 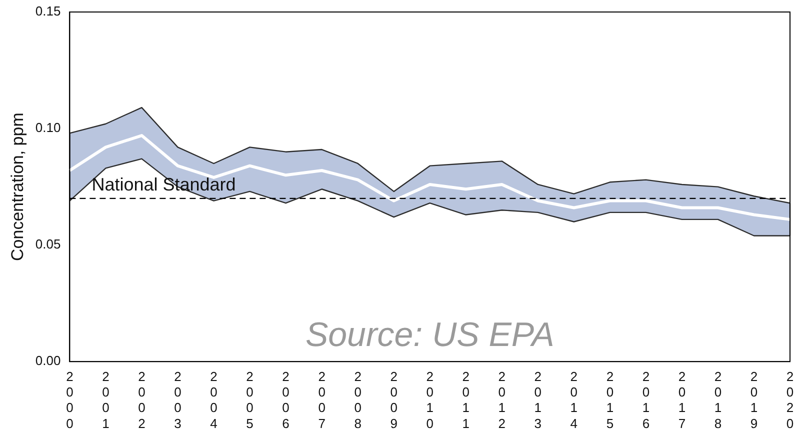 What do you see at coordinates (754, 399) in the screenshot?
I see `x-tick-label: 2019` at bounding box center [754, 399].